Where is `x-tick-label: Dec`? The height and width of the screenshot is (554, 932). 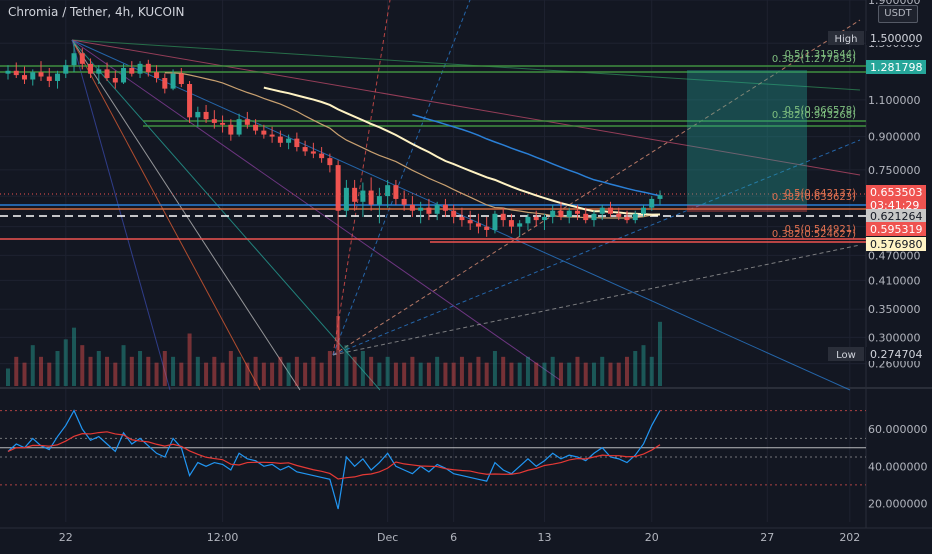 x-tick-label: Dec is located at coordinates (387, 537).